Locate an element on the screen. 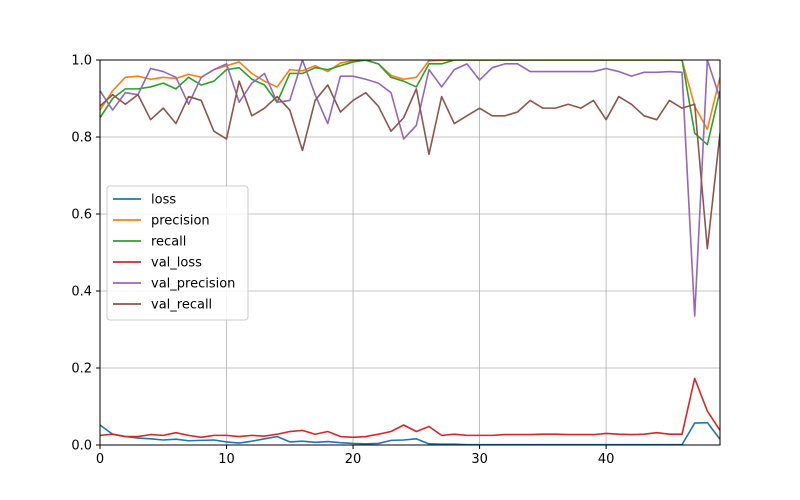 The width and height of the screenshot is (800, 500). legend-box is located at coordinates (177, 253).